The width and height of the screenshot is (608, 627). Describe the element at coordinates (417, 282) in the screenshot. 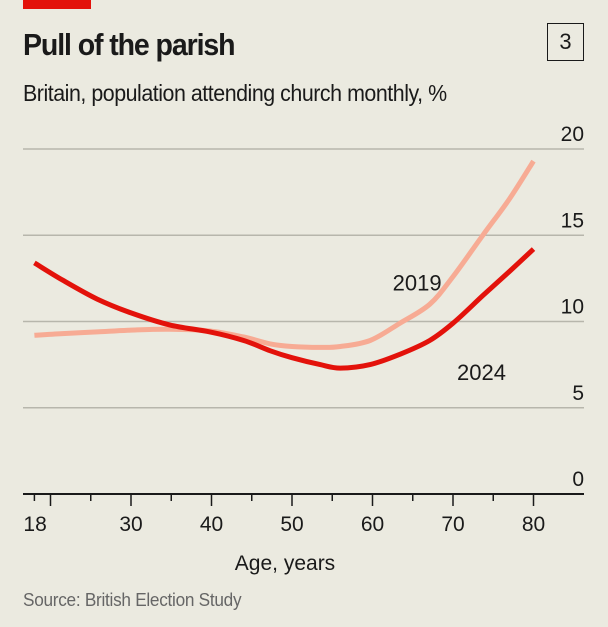

I see `series-label-2019: 2019` at that location.